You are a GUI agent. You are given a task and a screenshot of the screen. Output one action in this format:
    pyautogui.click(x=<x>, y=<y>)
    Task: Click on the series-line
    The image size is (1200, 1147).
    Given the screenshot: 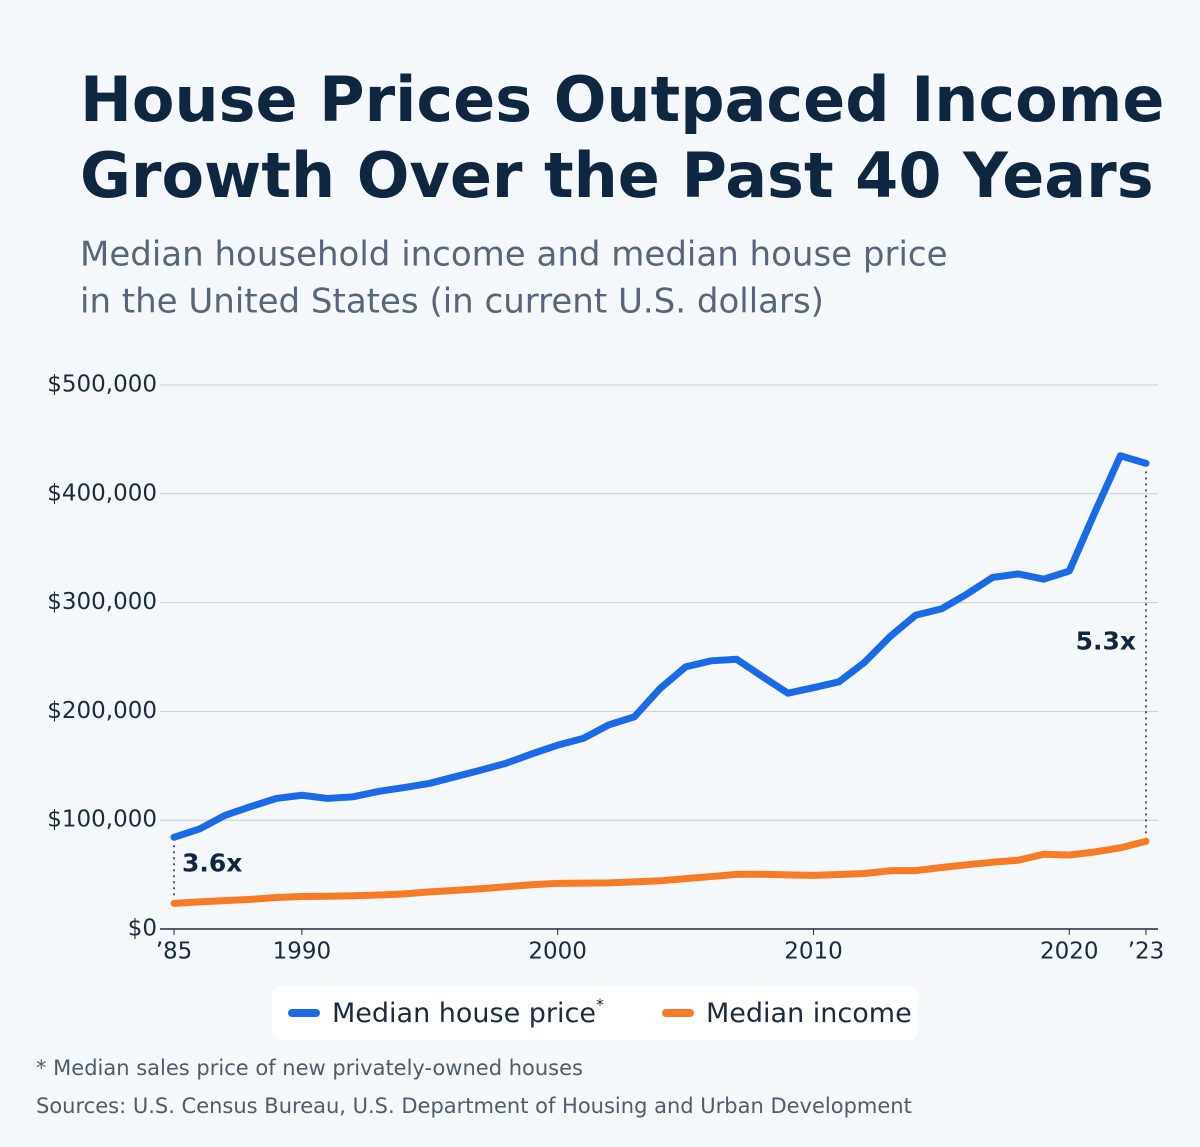 What is the action you would take?
    pyautogui.click(x=660, y=872)
    